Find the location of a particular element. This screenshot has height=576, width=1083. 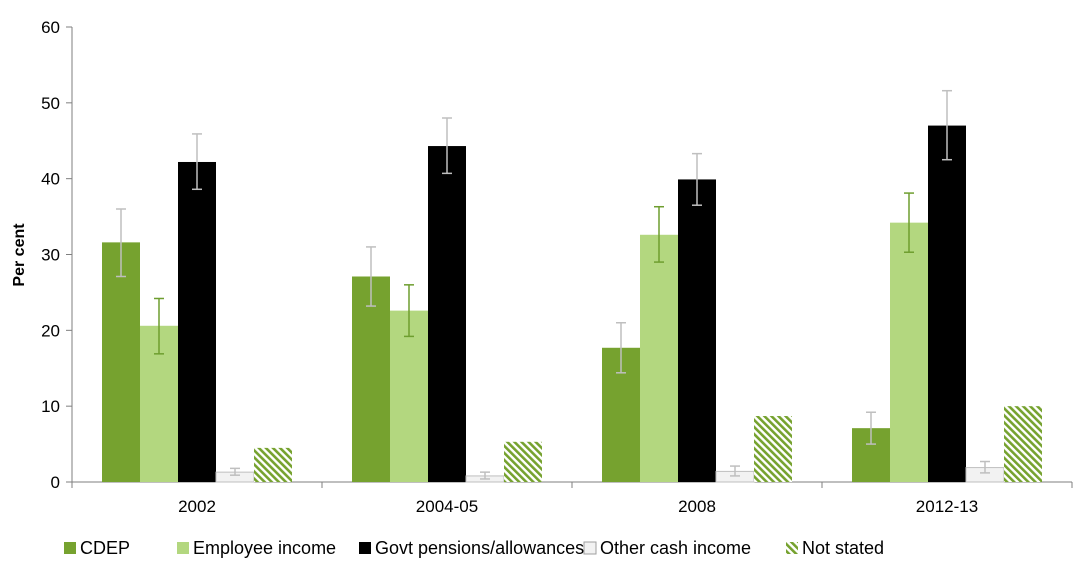

y-tick-label: 0 is located at coordinates (55, 482).